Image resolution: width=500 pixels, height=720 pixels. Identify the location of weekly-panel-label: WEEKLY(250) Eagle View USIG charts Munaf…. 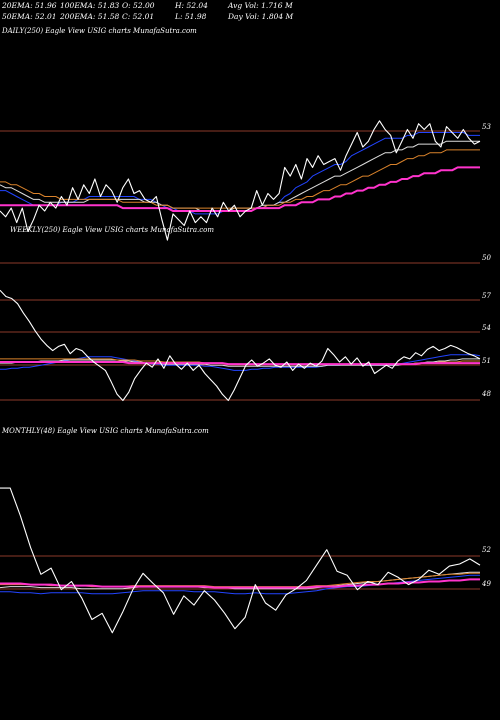
(112, 230).